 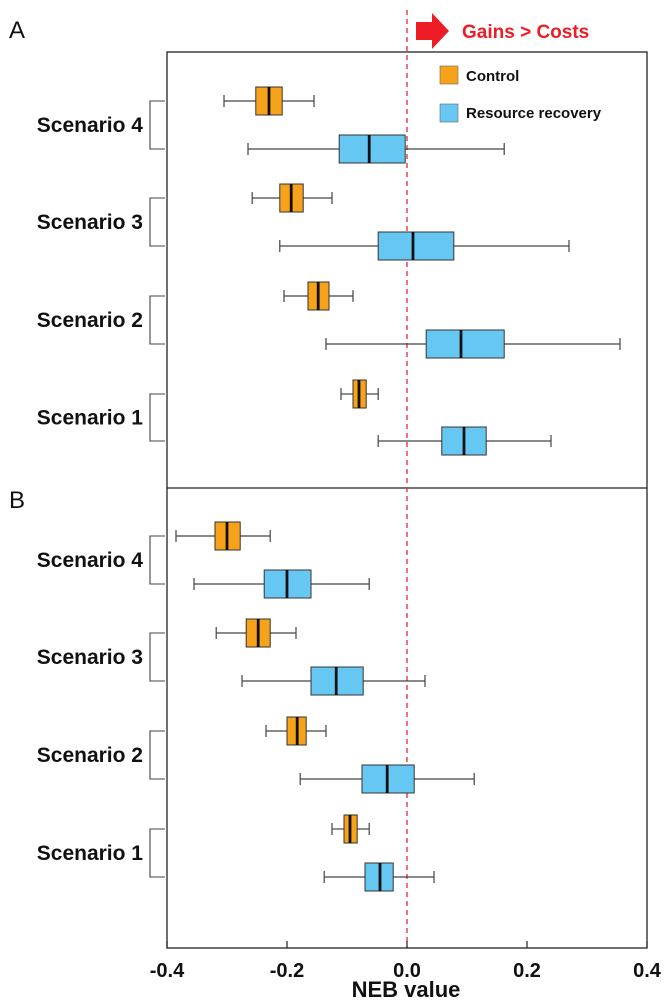 I want to click on legend-swatch-control, so click(x=449, y=75).